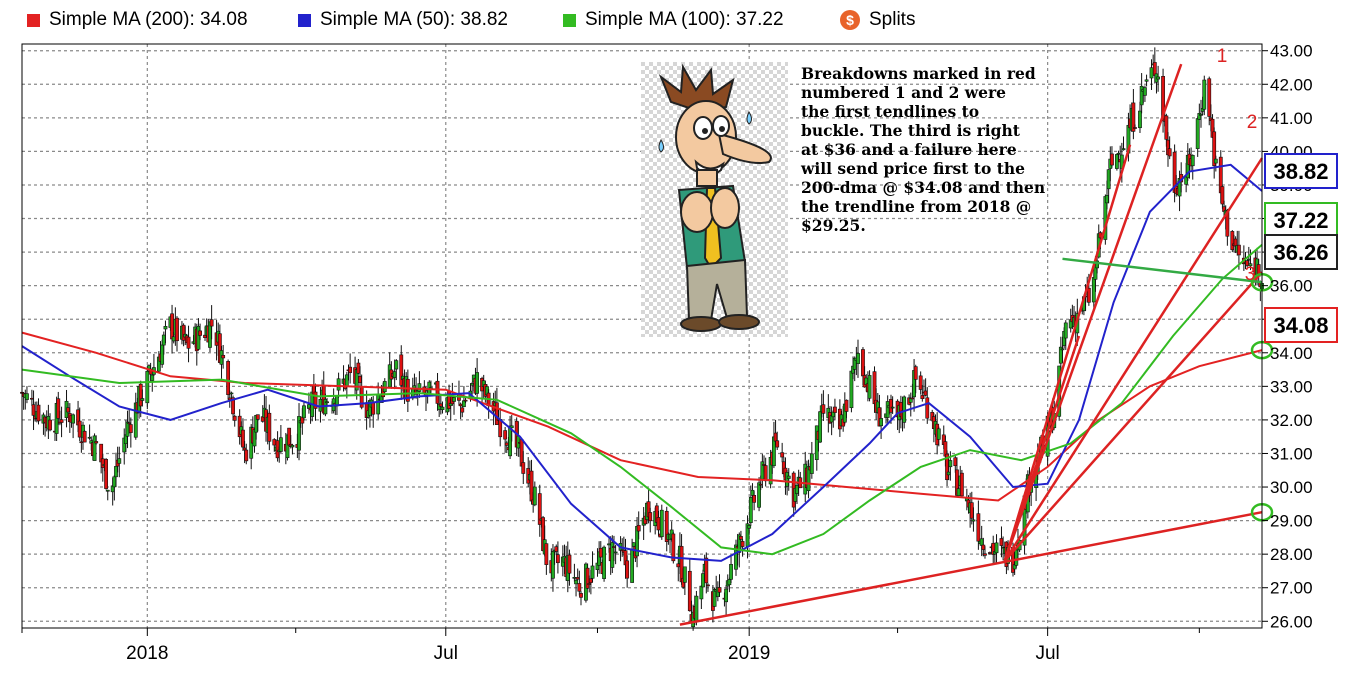 Image resolution: width=1351 pixels, height=693 pixels. What do you see at coordinates (890, 111) in the screenshot?
I see `annotation-line: the first tendlines to` at bounding box center [890, 111].